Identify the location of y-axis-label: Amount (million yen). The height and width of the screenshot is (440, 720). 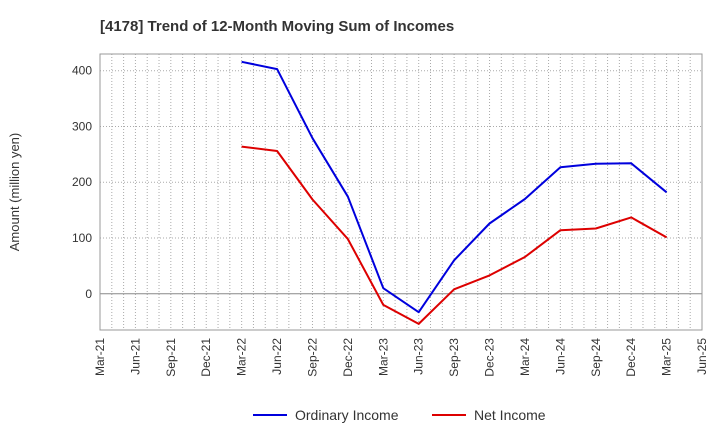
(14, 192).